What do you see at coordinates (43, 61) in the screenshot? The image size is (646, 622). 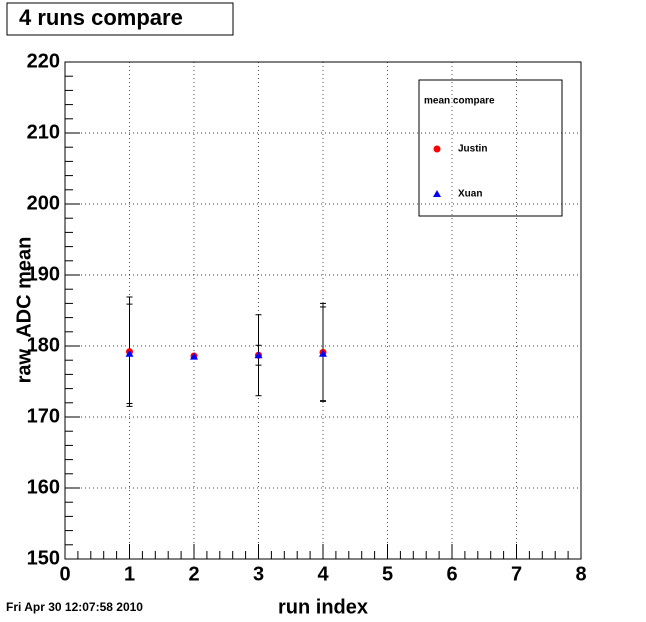 I see `y-tick-label: 220` at bounding box center [43, 61].